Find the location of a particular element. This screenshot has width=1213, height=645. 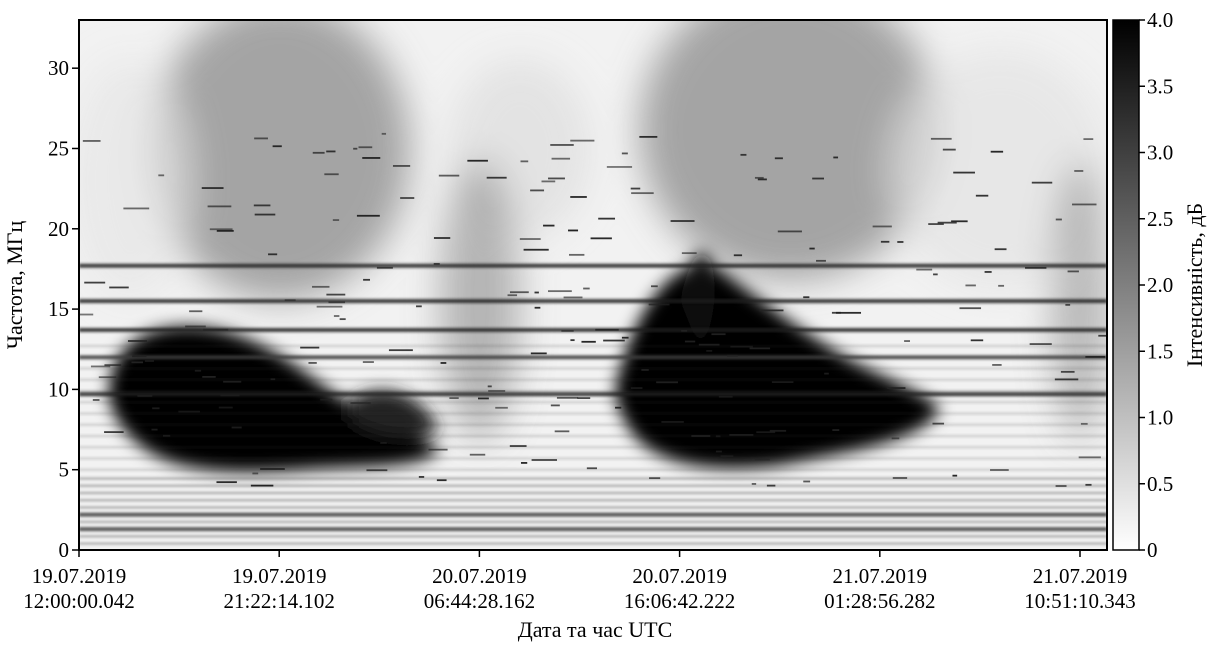

x-tick-time-label: 16:06:42.222 is located at coordinates (679, 601).